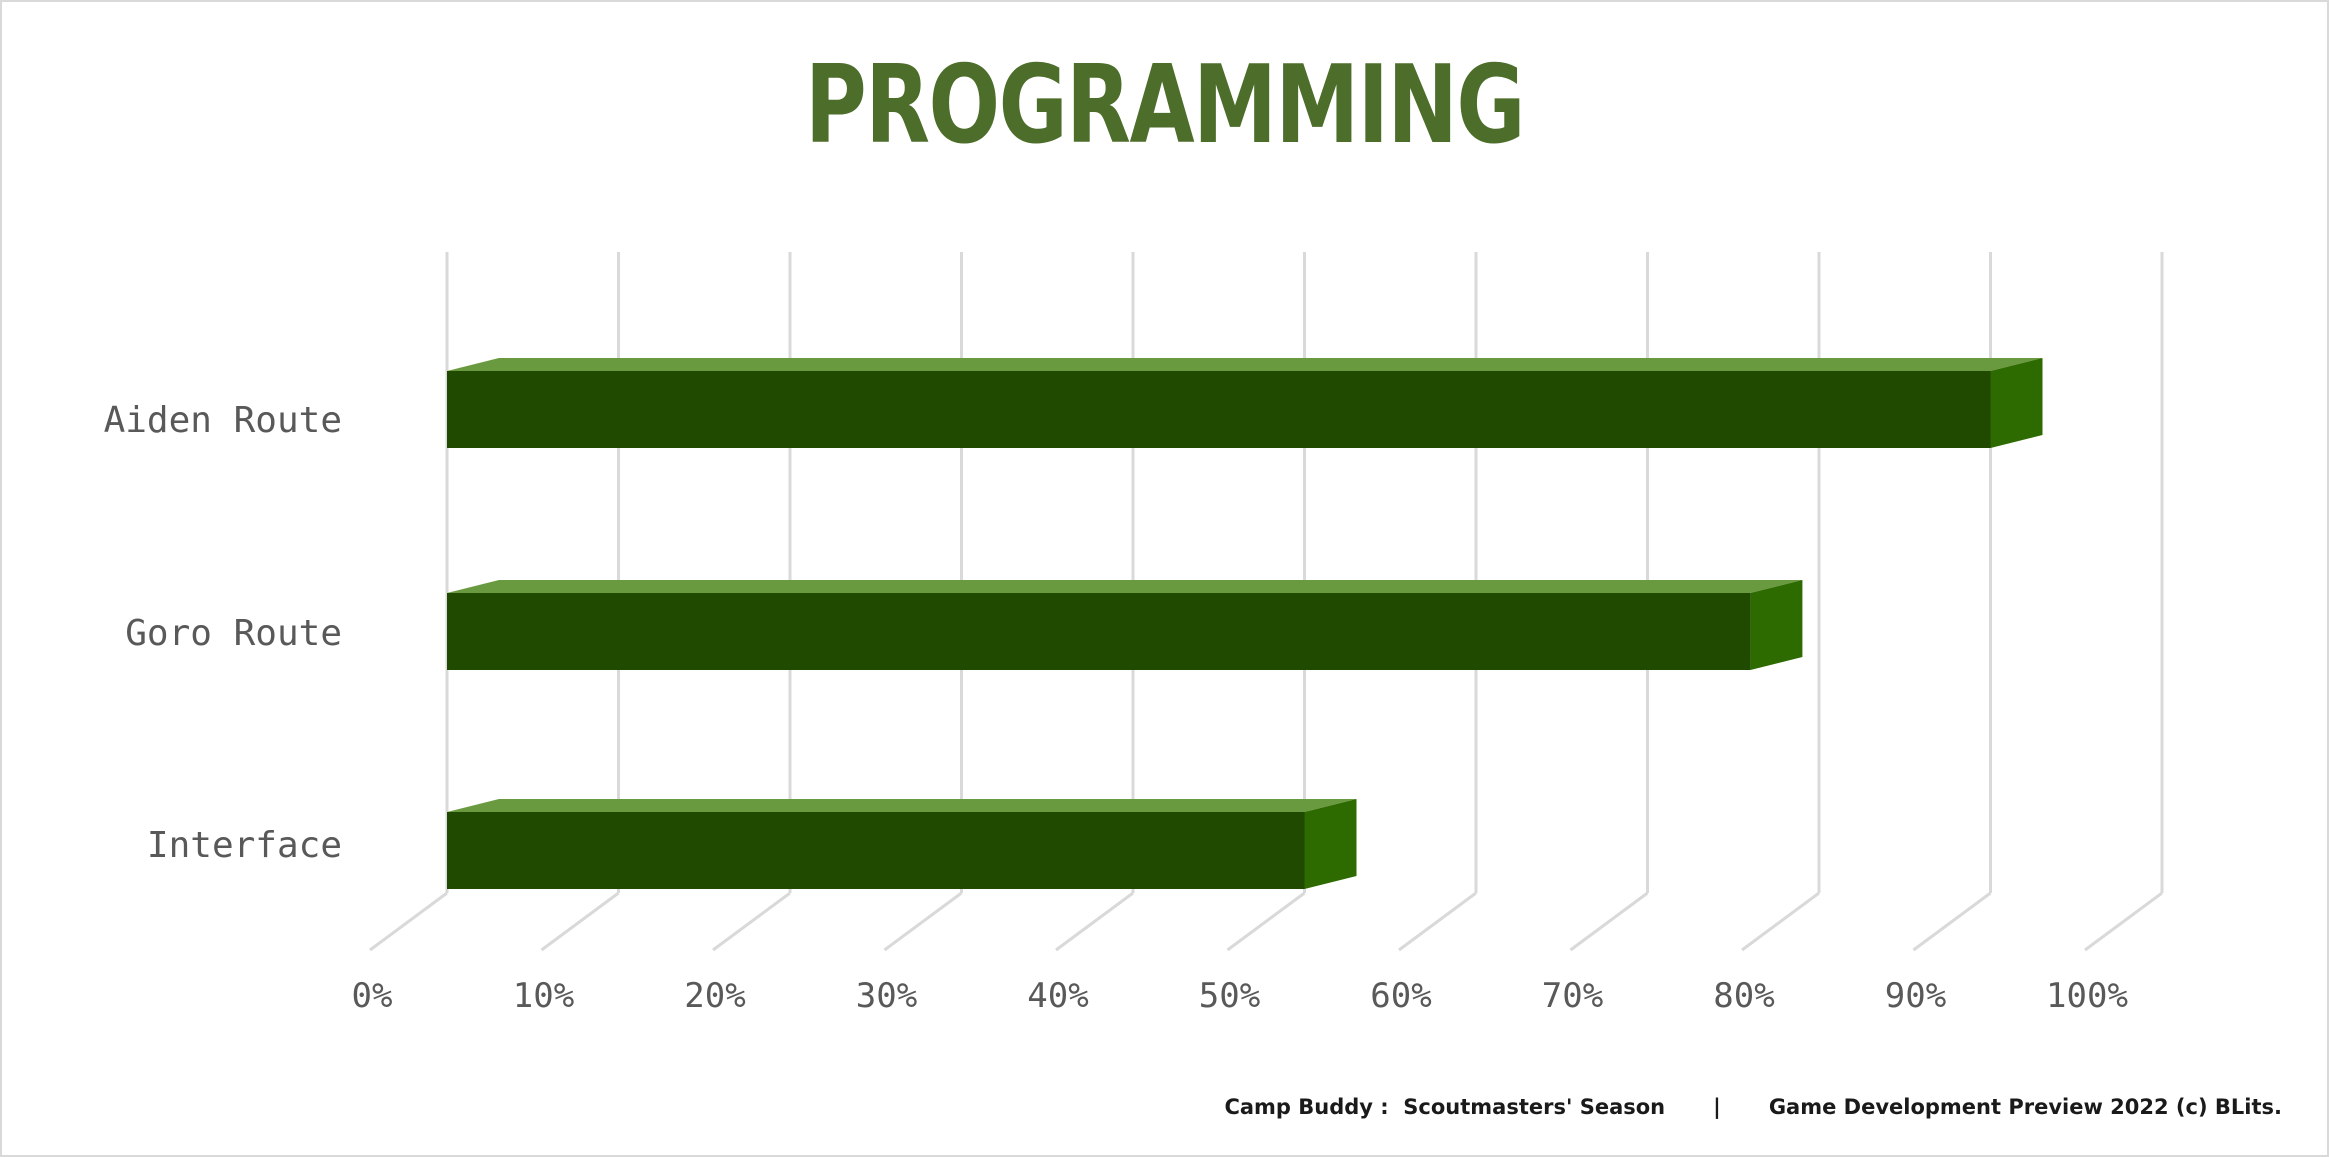  Describe the element at coordinates (543, 996) in the screenshot. I see `x-tick-label: 10%` at that location.